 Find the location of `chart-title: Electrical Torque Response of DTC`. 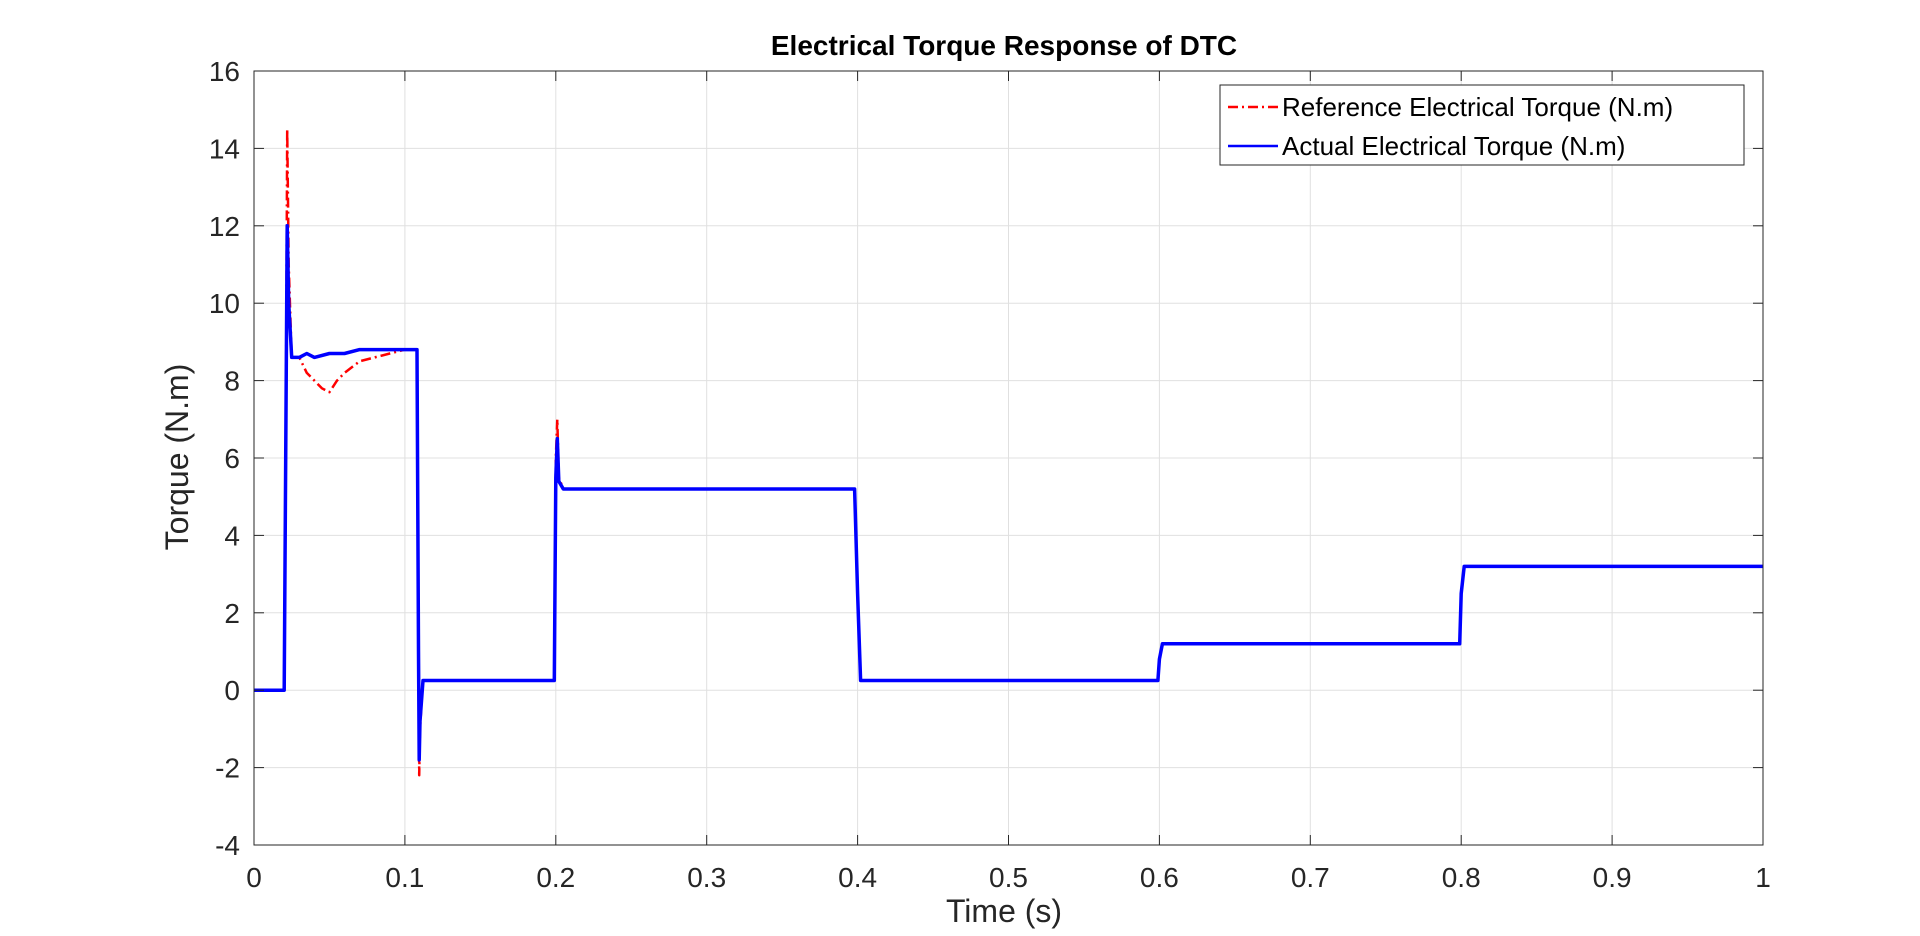

chart-title: Electrical Torque Response of DTC is located at coordinates (1004, 45).